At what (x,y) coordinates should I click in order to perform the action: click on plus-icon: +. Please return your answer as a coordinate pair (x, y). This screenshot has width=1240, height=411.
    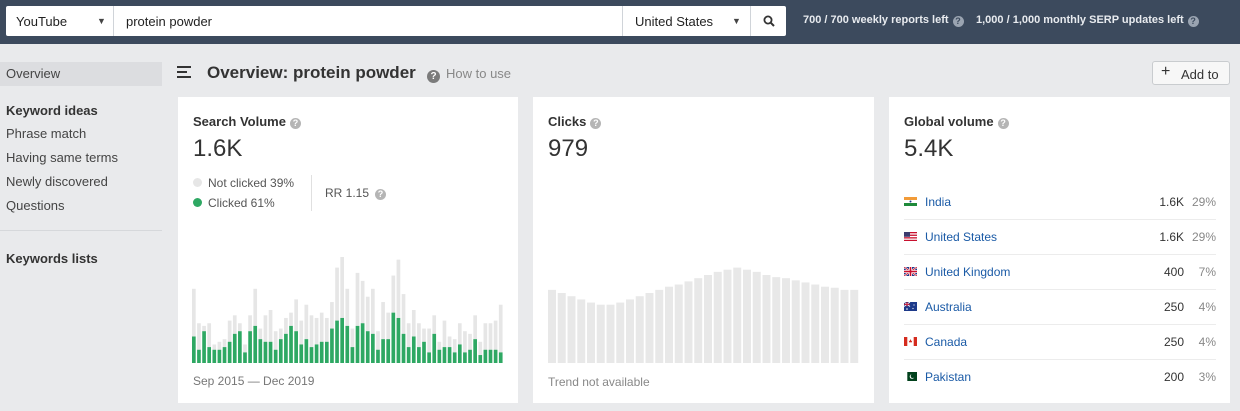
    Looking at the image, I should click on (1166, 71).